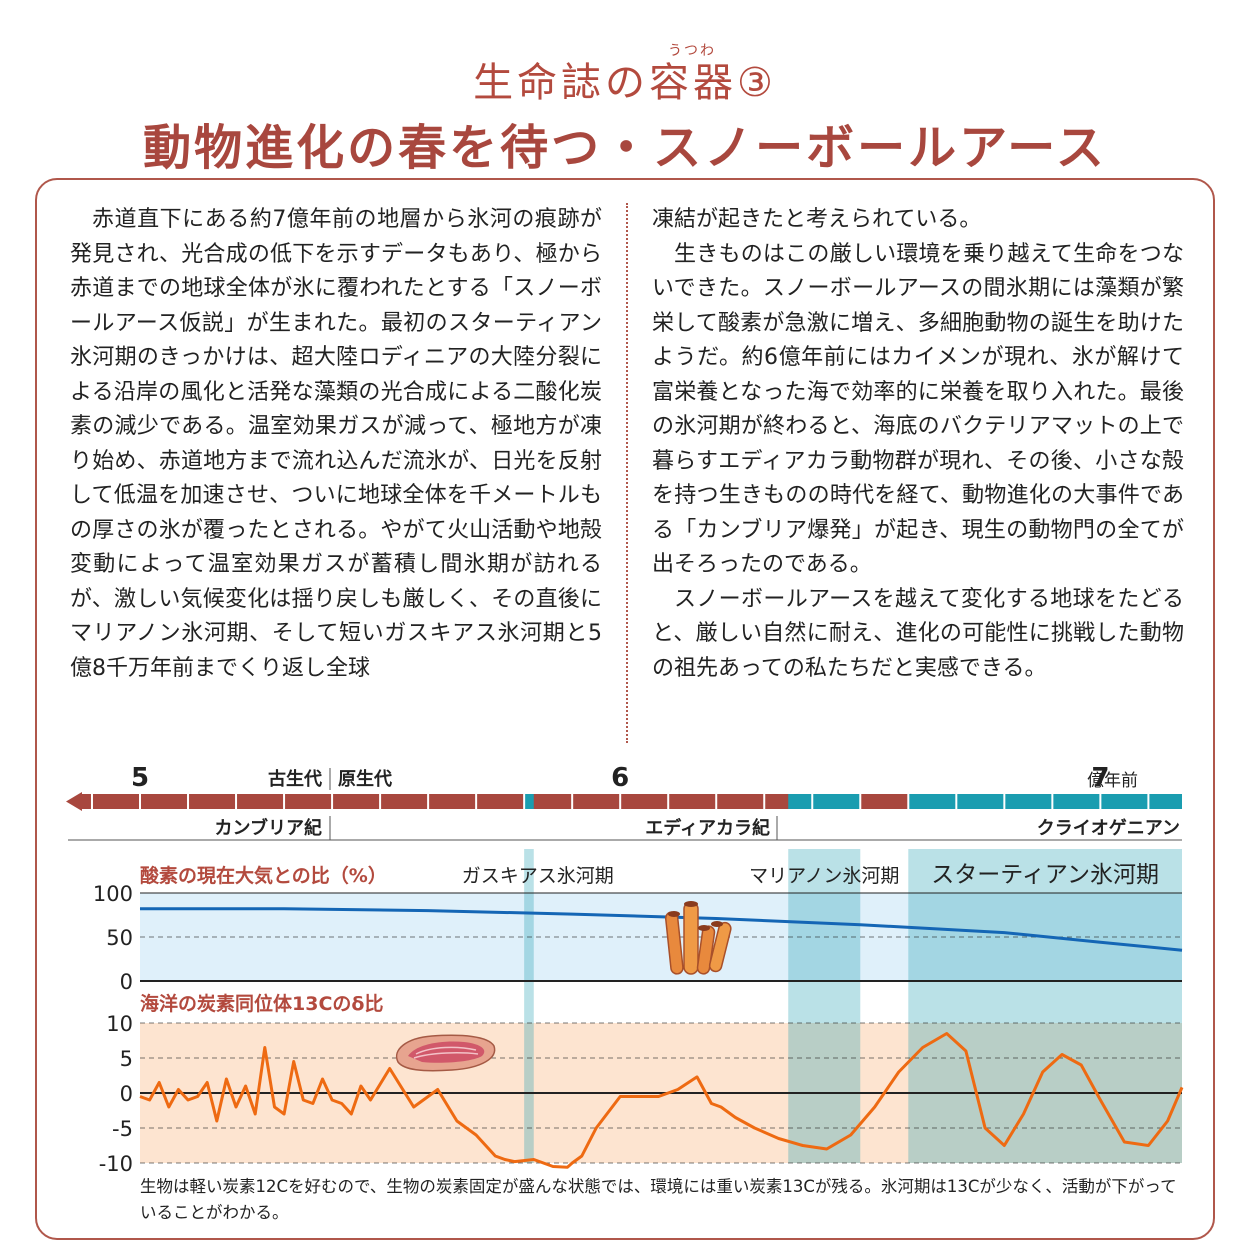 This screenshot has height=1250, width=1250. What do you see at coordinates (661, 1100) in the screenshot?
I see `carbon-series-line` at bounding box center [661, 1100].